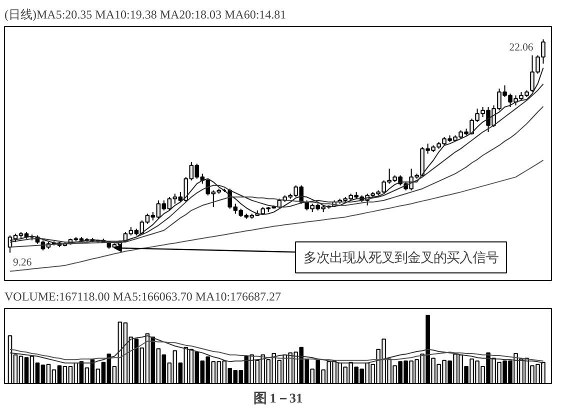  What do you see at coordinates (22, 263) in the screenshot?
I see `text: 9.26` at bounding box center [22, 263].